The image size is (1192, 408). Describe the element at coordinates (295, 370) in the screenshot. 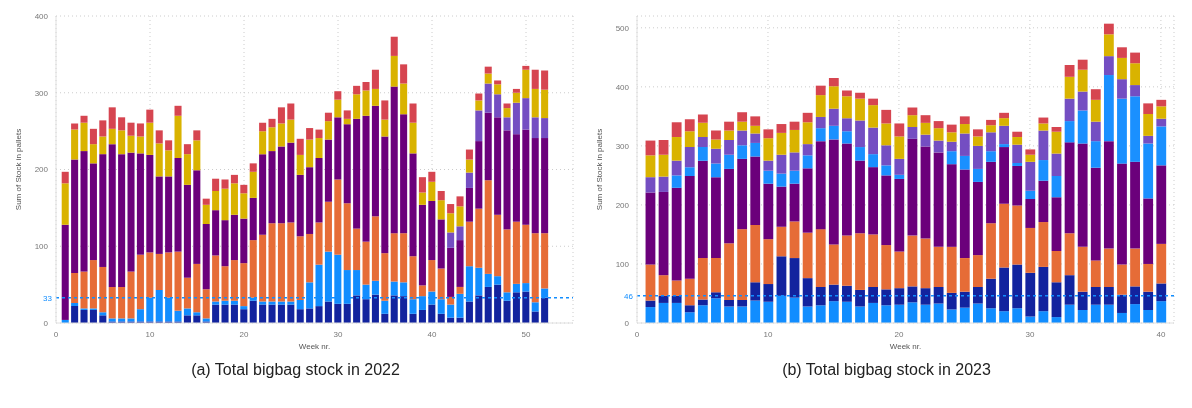

I see `text: (a) Total bigbag stock in 2022` at that location.